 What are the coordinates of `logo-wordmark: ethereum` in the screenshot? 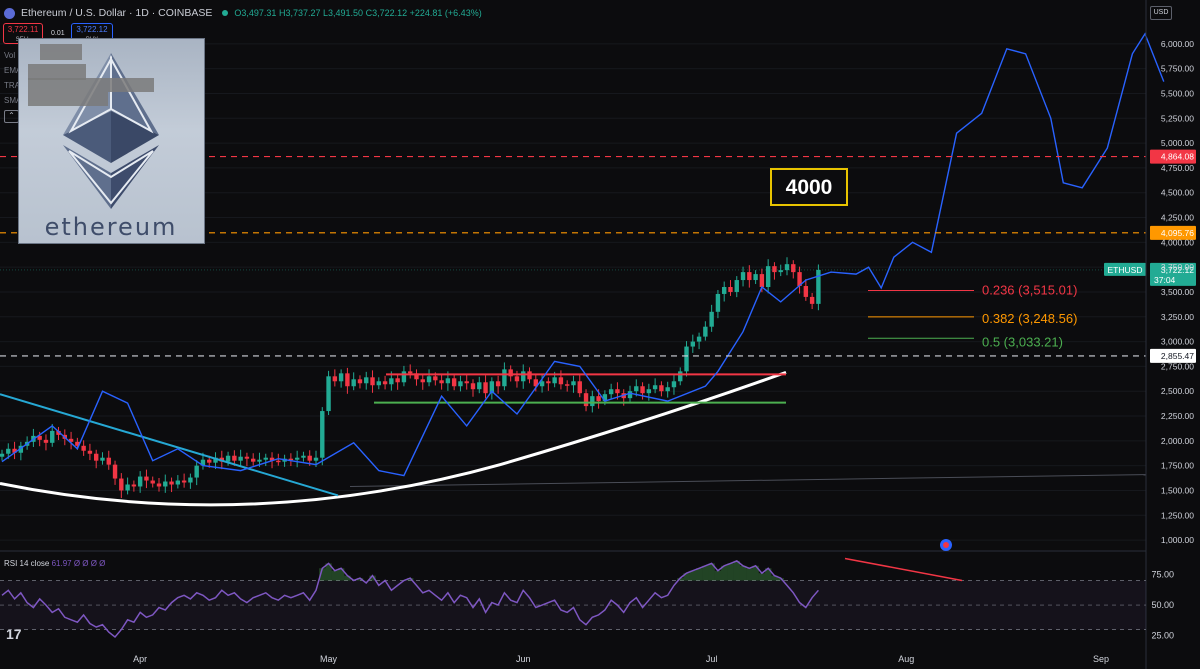 It's located at (111, 227).